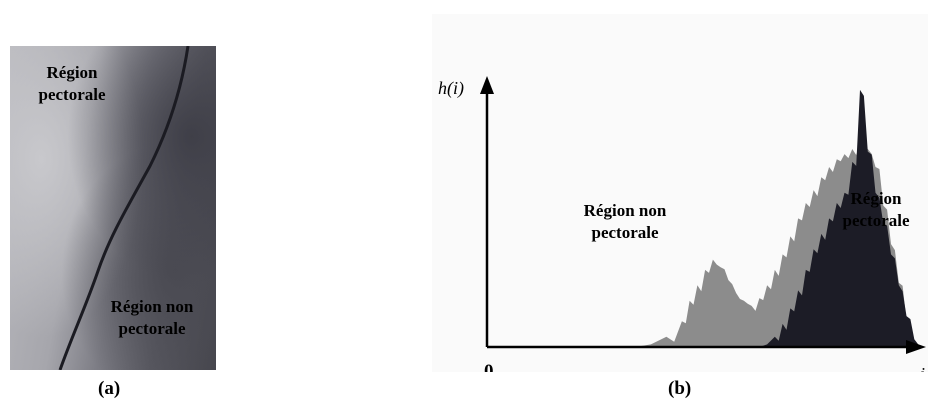 Image resolution: width=928 pixels, height=405 pixels. I want to click on x-origin-tick-label: 0, so click(489, 366).